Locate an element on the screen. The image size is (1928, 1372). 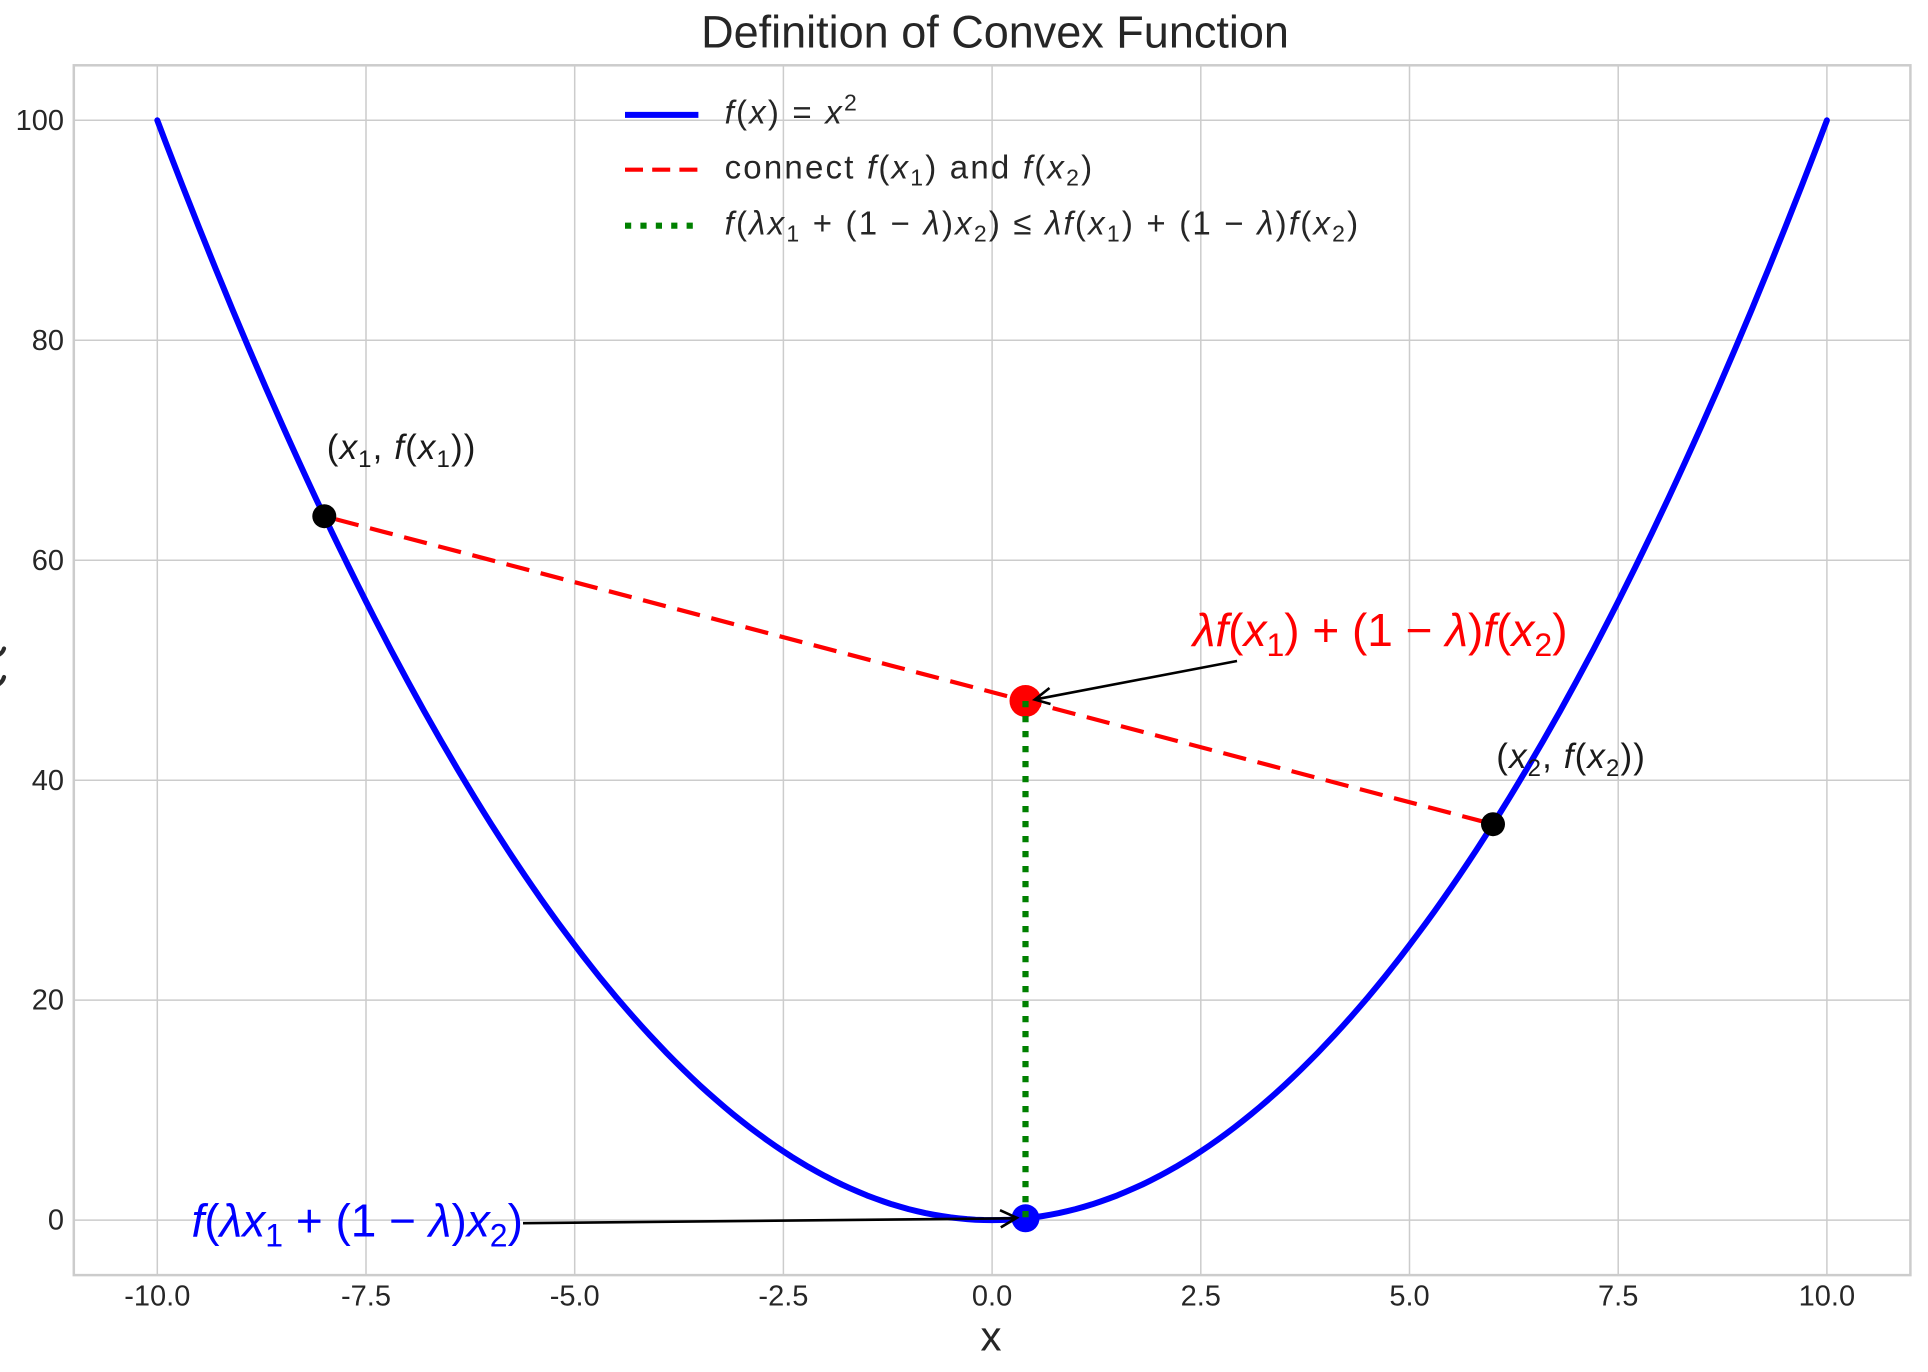
svg-text: f(x) = x2 is located at coordinates (792, 110).